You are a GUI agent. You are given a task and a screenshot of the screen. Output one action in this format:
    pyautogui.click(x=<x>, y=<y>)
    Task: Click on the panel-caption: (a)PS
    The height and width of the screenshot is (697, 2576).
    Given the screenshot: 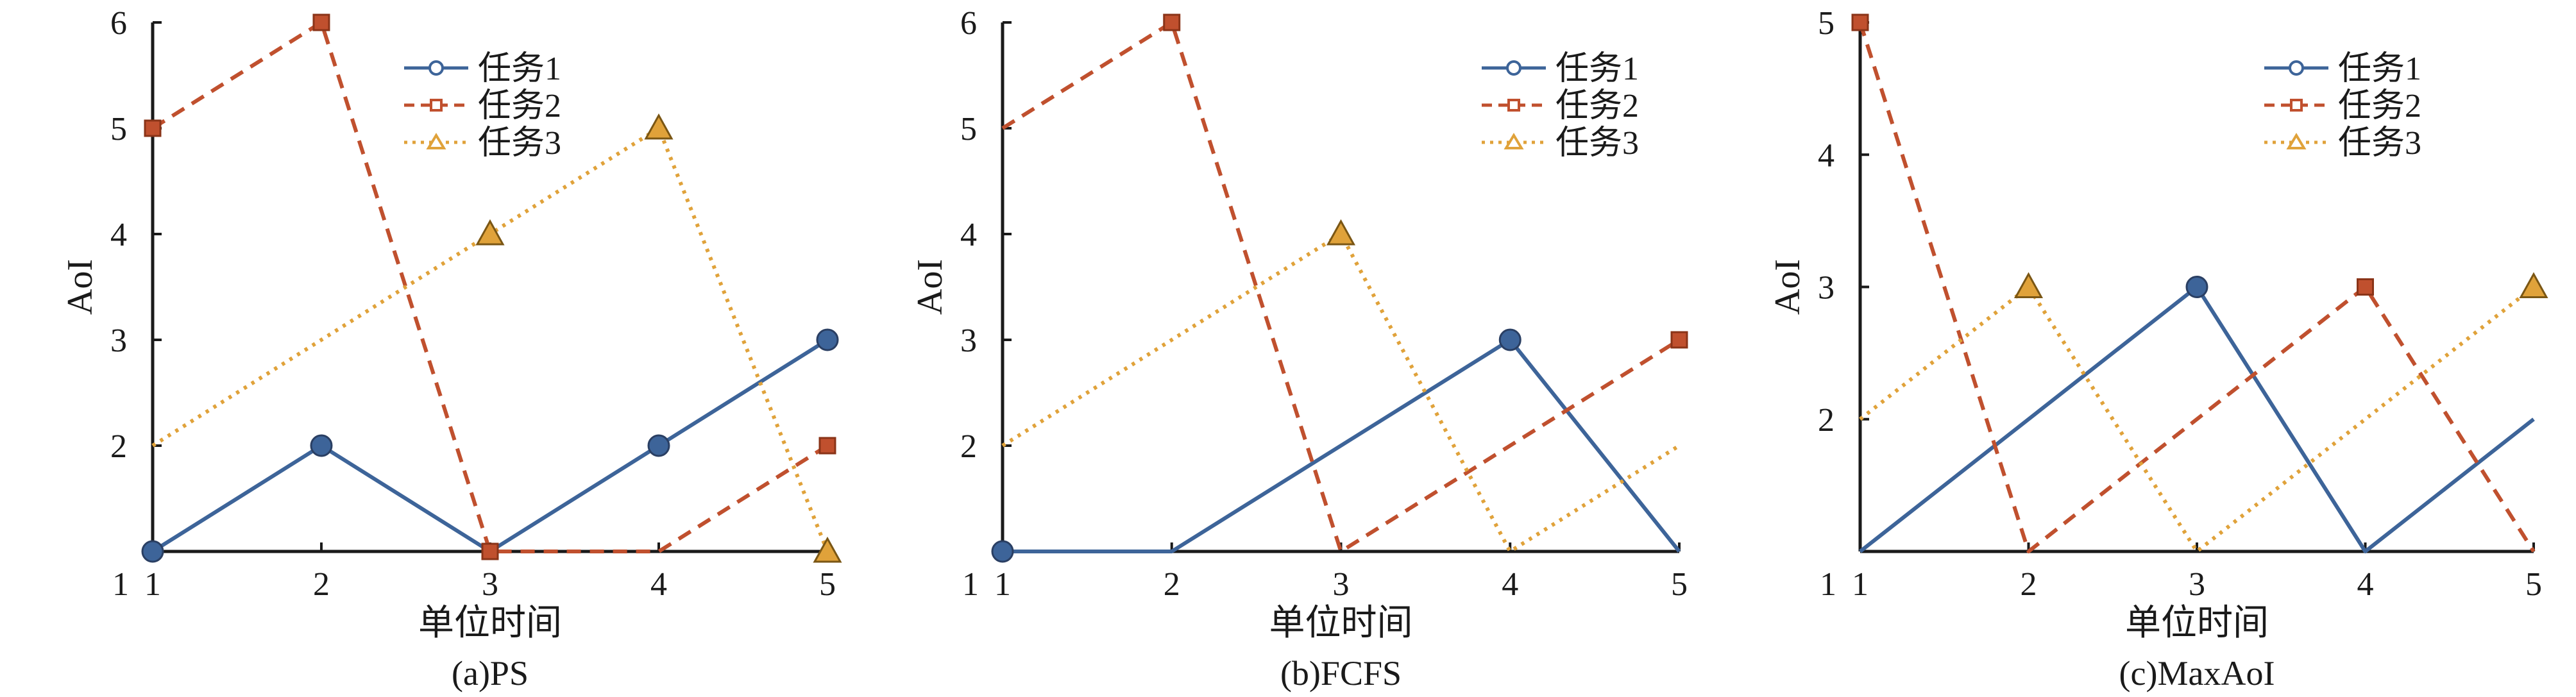 What is the action you would take?
    pyautogui.click(x=490, y=673)
    